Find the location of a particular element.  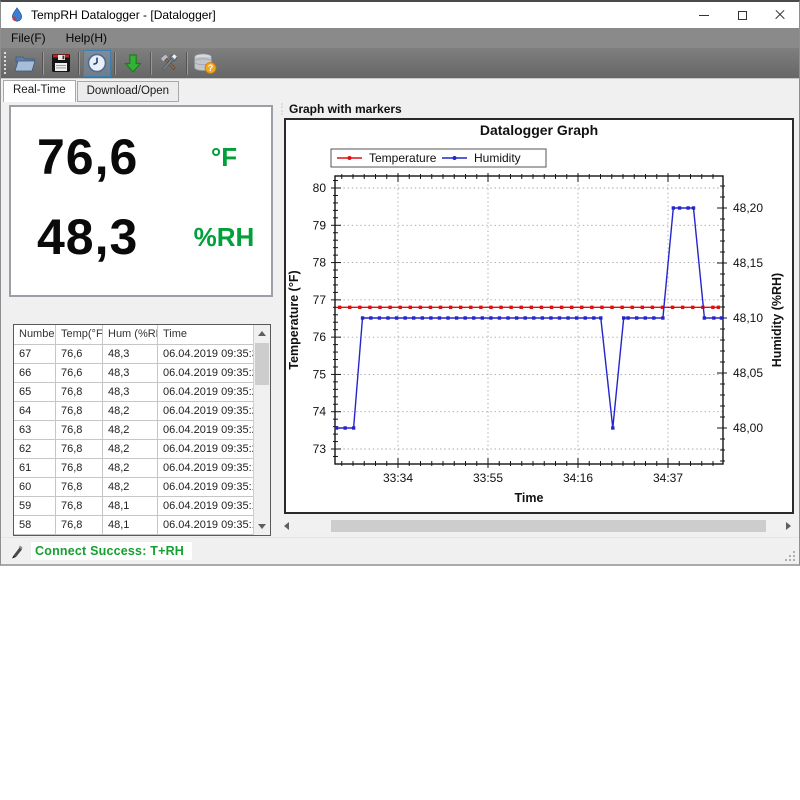

realtime-clock-button is located at coordinates (97, 63).